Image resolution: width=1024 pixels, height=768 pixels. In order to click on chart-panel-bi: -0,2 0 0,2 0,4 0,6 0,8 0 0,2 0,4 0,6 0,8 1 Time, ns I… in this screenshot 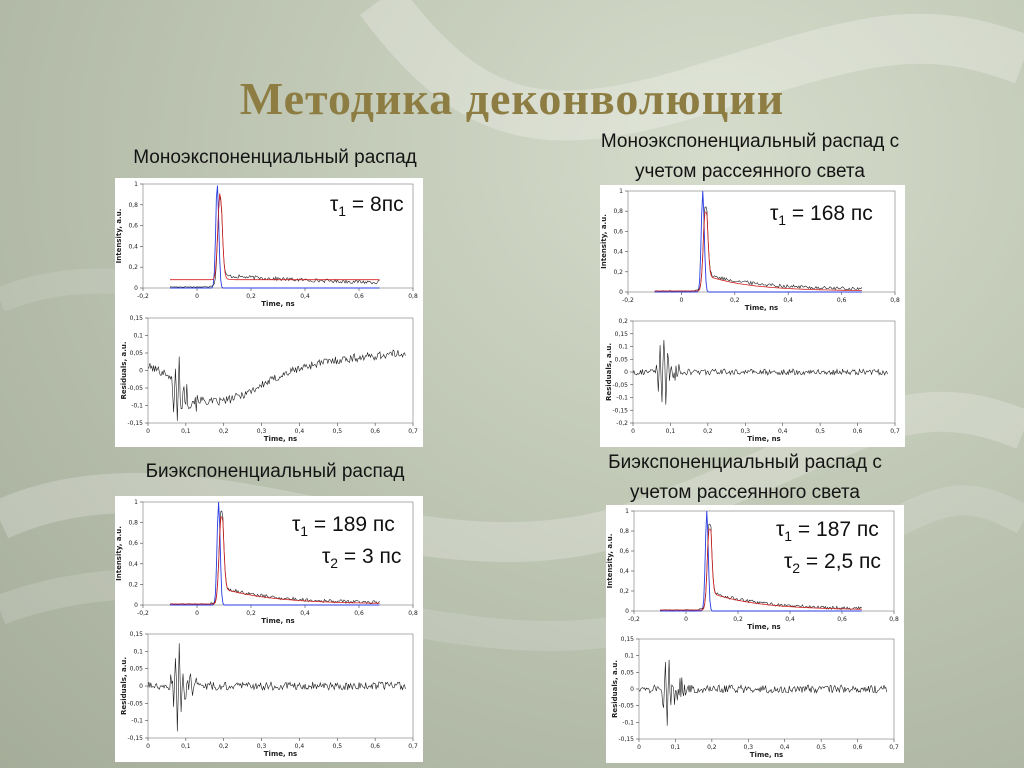, I will do `click(269, 629)`.